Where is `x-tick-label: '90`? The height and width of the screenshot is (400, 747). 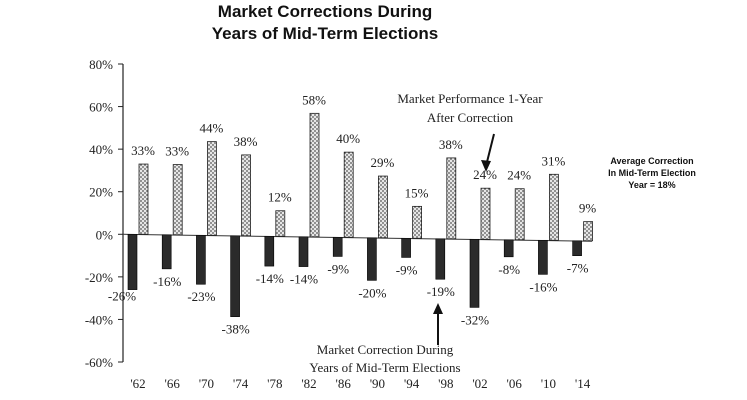 x-tick-label: '90 is located at coordinates (377, 383).